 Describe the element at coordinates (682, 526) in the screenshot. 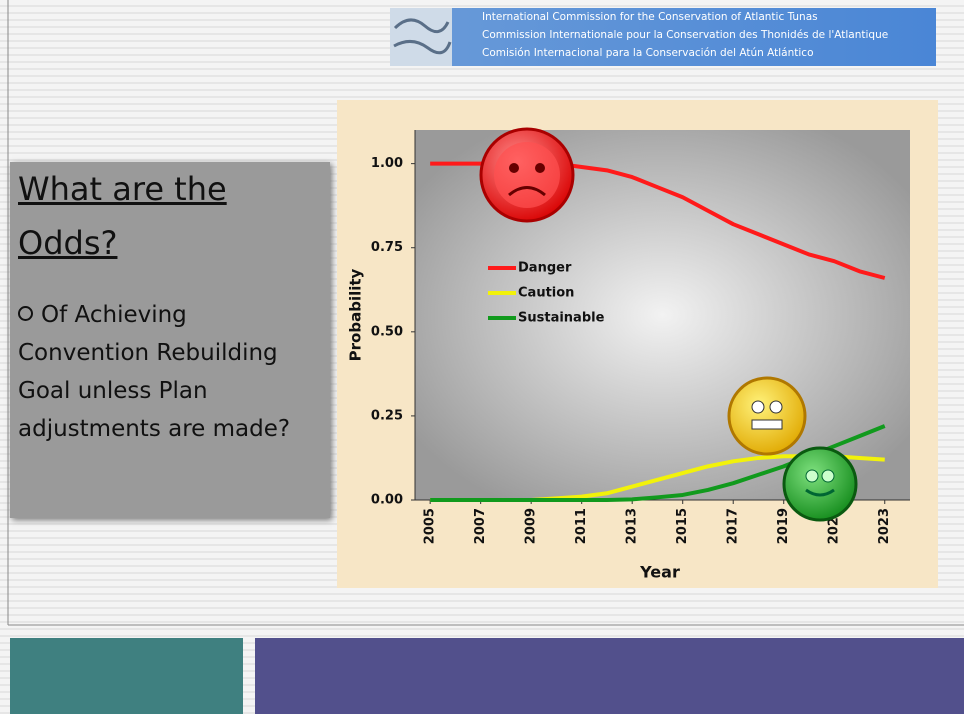

I see `x-tick-label: 2015` at that location.